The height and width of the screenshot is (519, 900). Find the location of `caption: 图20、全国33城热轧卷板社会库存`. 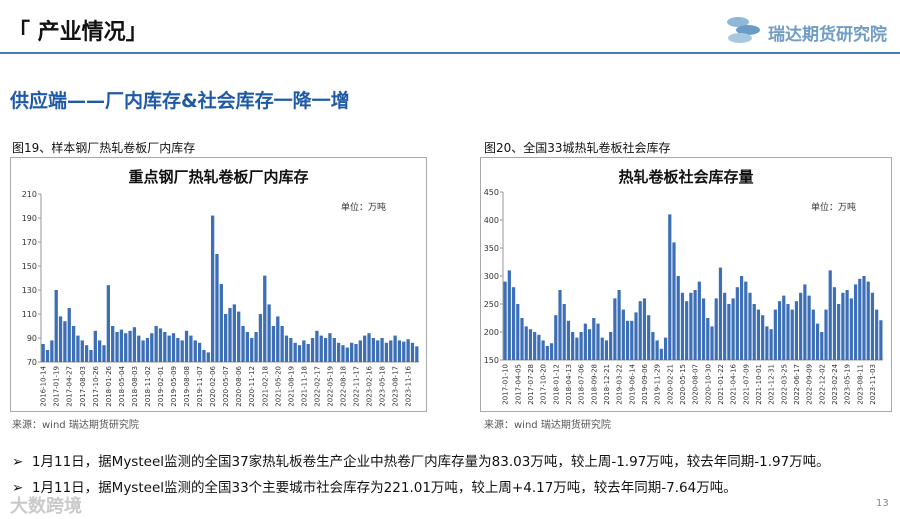

caption: 图20、全国33城热轧卷板社会库存 is located at coordinates (577, 148).